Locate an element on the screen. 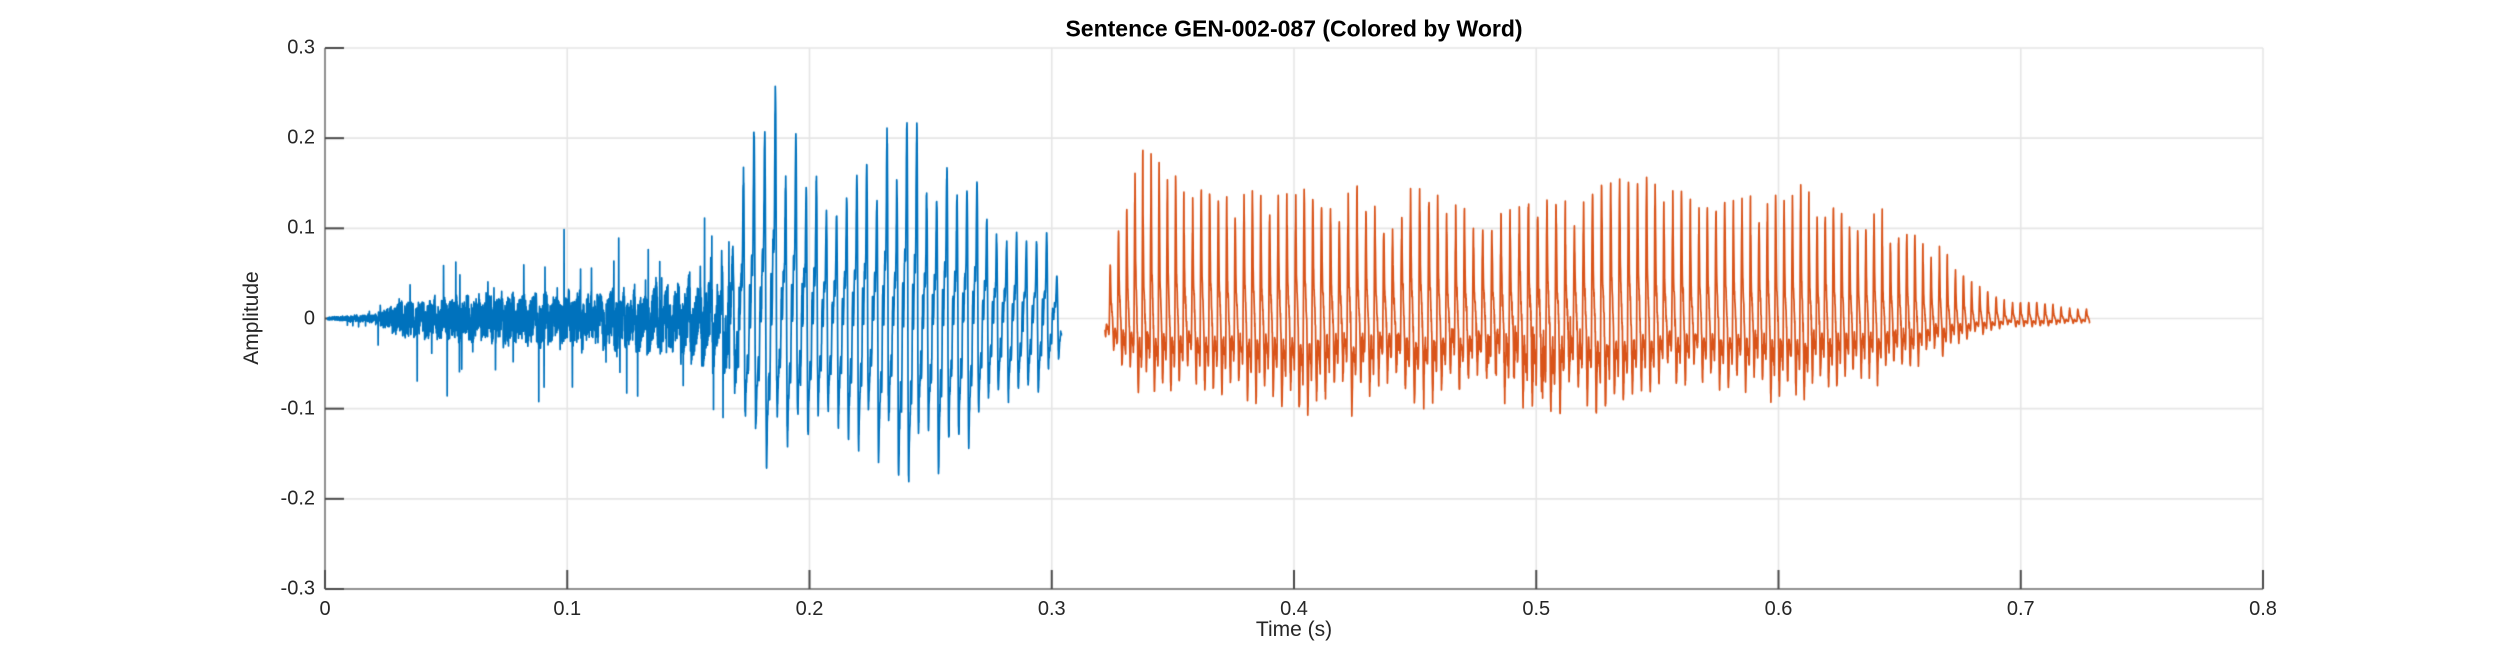 This screenshot has width=2500, height=657. y-tick-label: 0.1 is located at coordinates (301, 227).